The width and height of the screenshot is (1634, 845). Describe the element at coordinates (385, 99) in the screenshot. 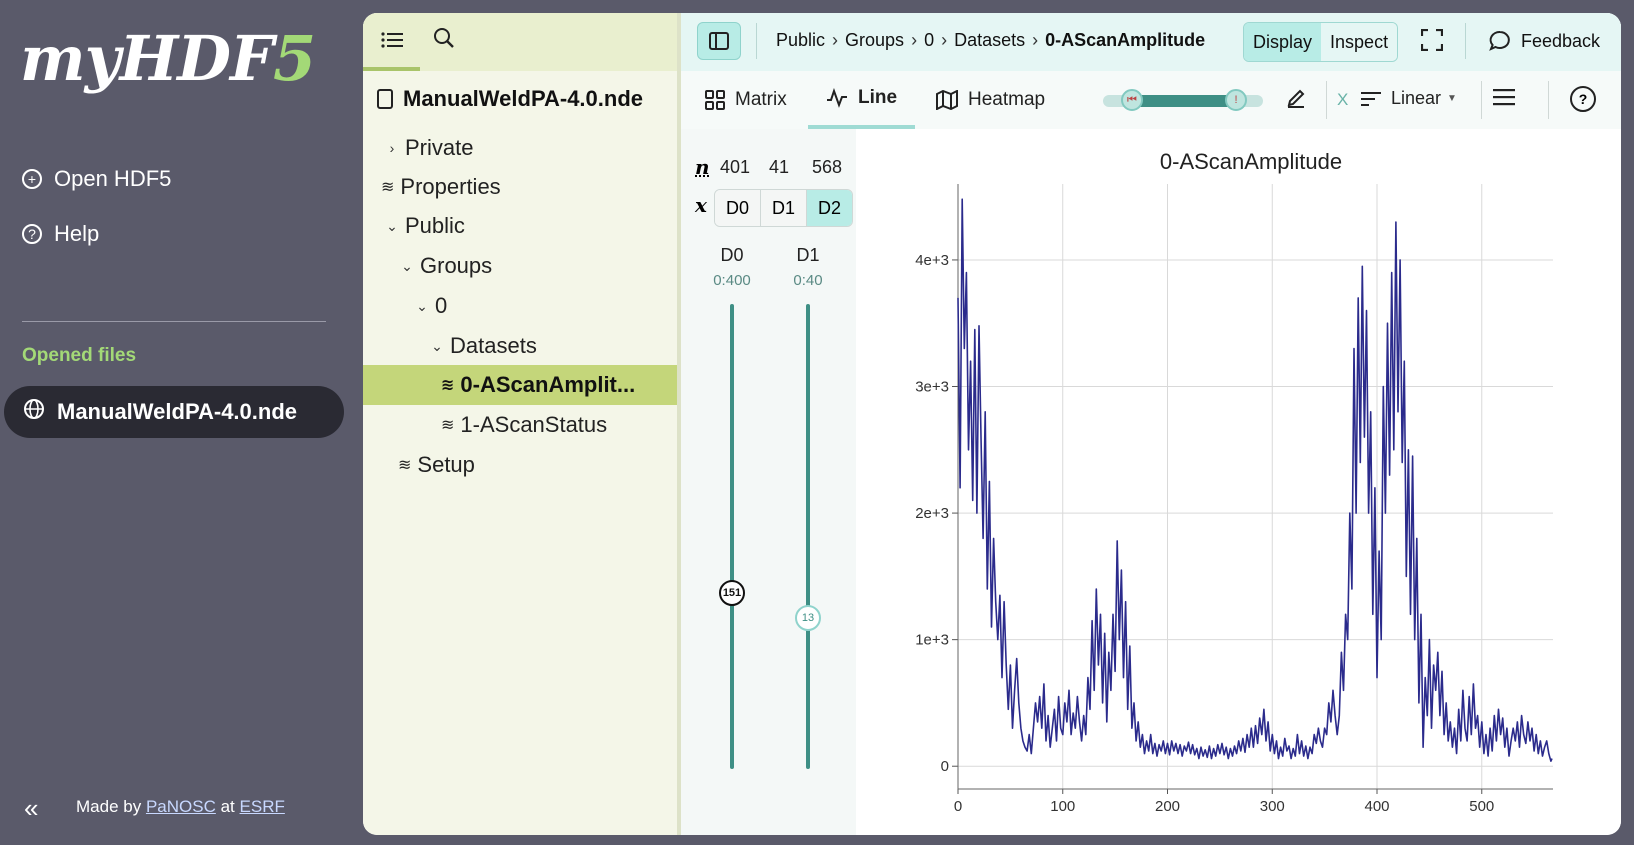

I see `file-icon` at that location.